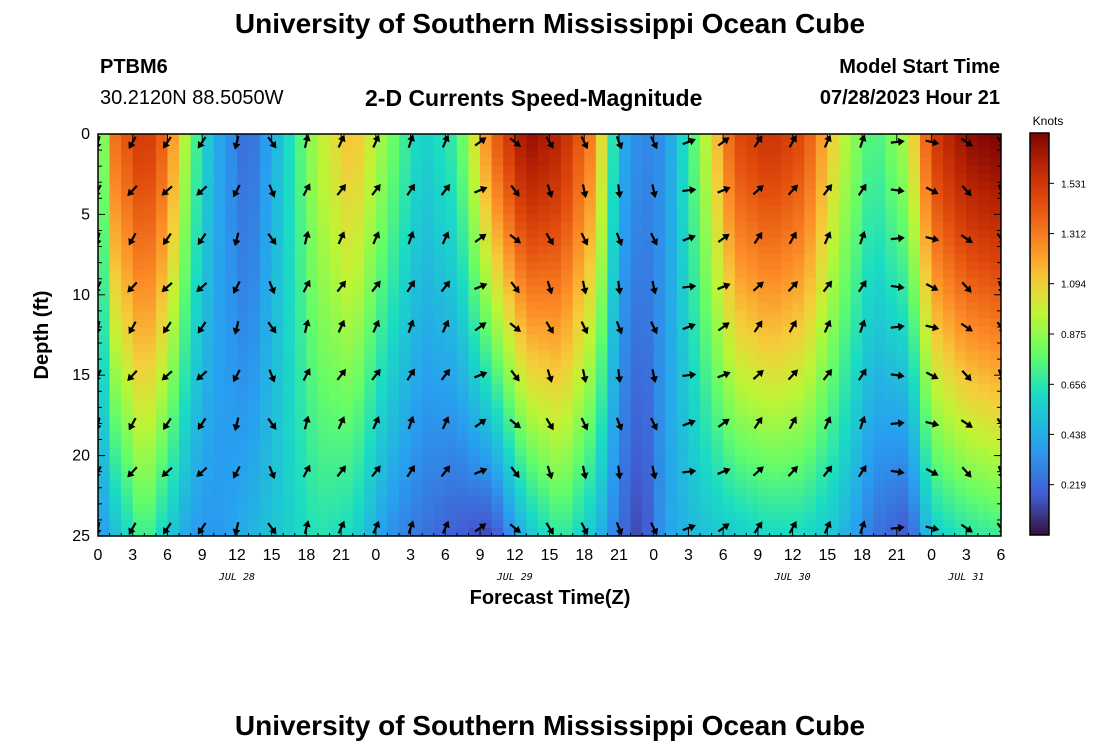  Describe the element at coordinates (909, 98) in the screenshot. I see `model-start-value: 07/28/2023 Hour 21` at that location.